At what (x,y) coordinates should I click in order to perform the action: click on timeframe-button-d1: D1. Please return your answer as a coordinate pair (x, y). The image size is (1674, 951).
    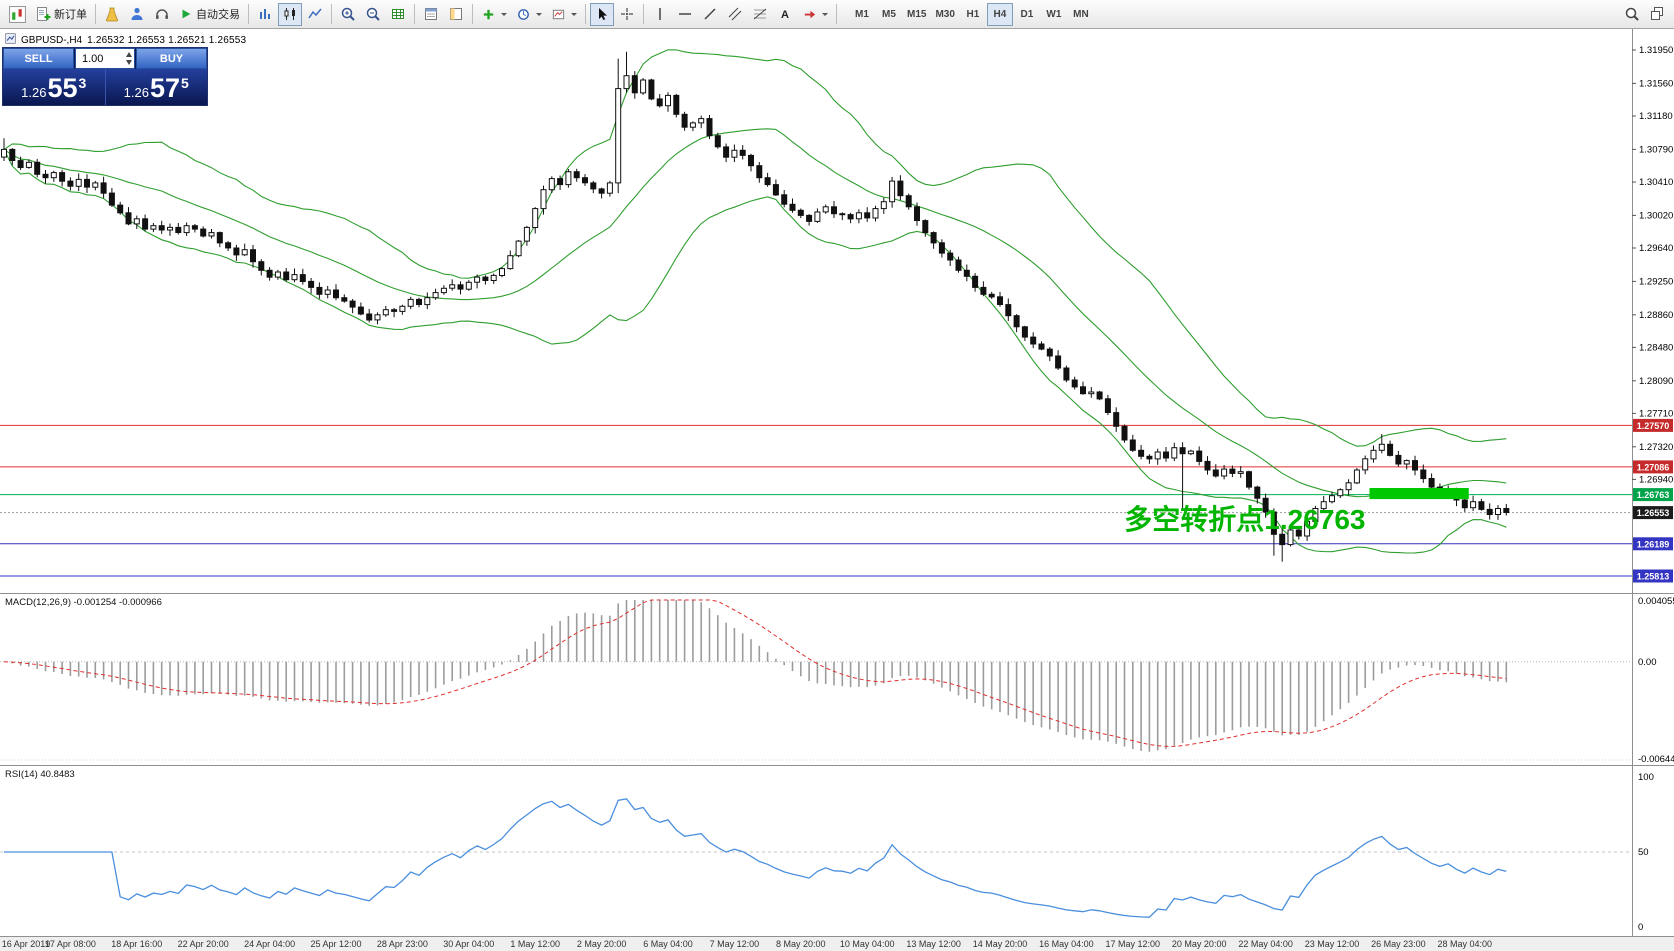
    Looking at the image, I should click on (1027, 14).